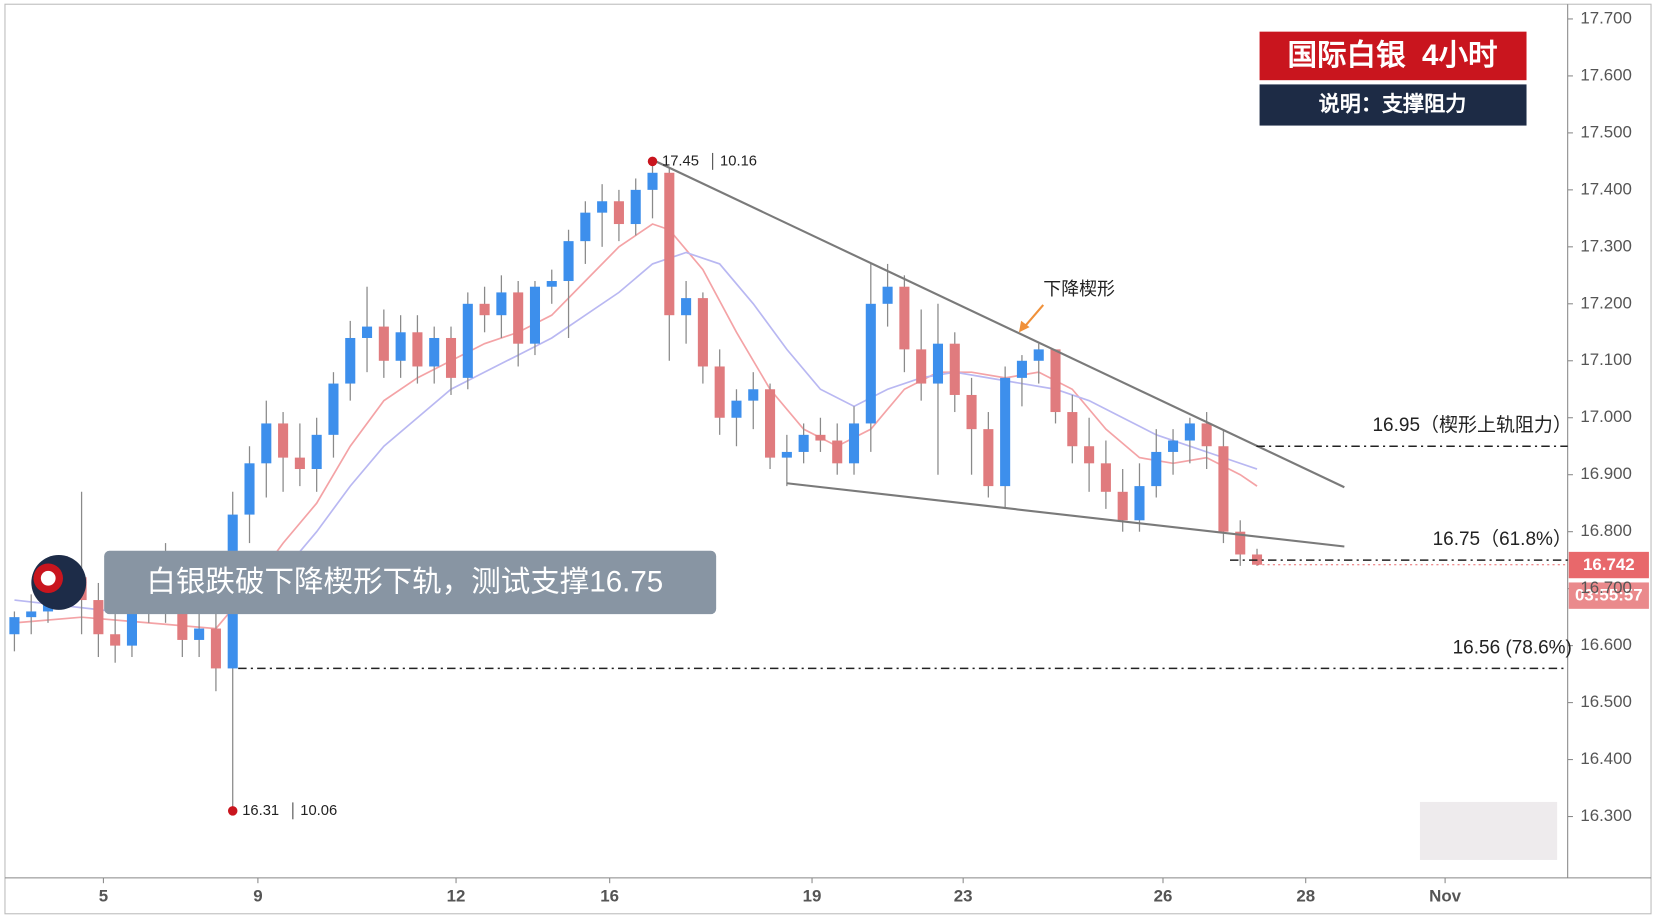 The height and width of the screenshot is (918, 1656). What do you see at coordinates (1163, 895) in the screenshot?
I see `x-tick-label: 26` at bounding box center [1163, 895].